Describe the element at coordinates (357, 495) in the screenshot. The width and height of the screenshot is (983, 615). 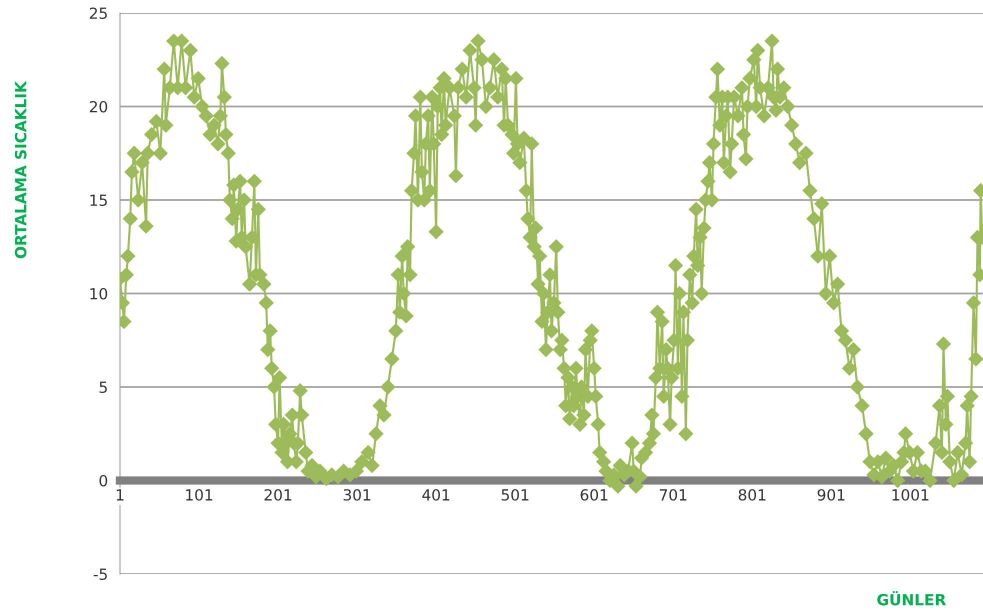
I see `x-tick-label: 301` at that location.